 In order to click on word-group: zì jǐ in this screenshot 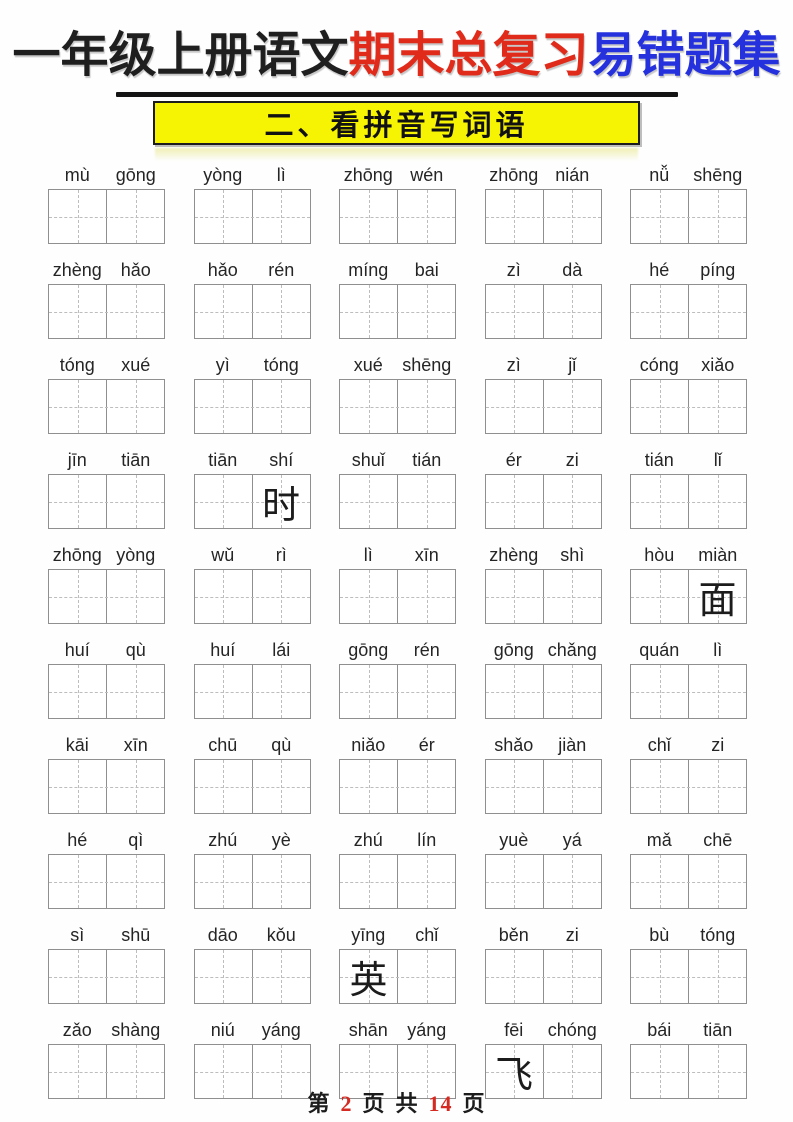, I will do `click(543, 393)`.